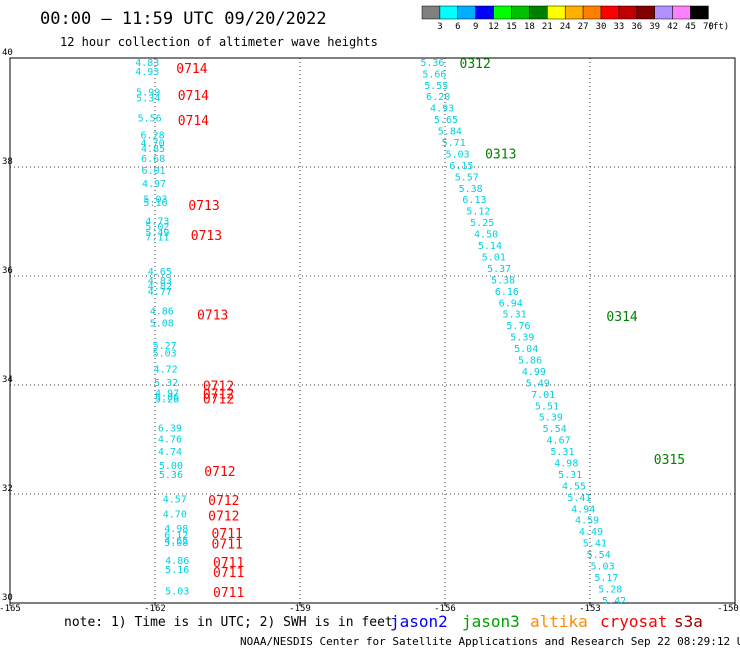  Describe the element at coordinates (171, 466) in the screenshot. I see `wave-height-value: 5.00` at that location.